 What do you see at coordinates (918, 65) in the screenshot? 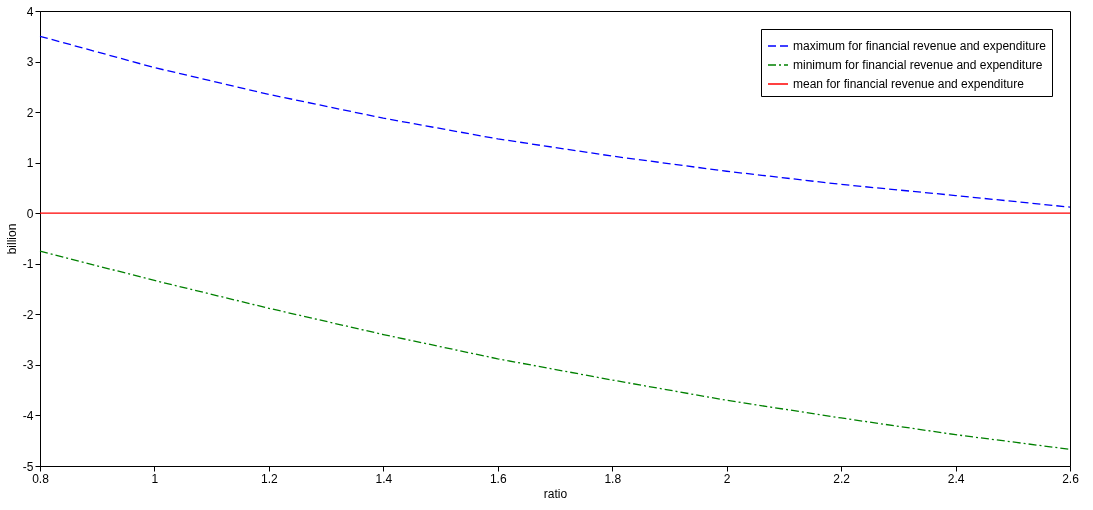
I see `legend-label: minimum for financial revenue and expenditure` at bounding box center [918, 65].